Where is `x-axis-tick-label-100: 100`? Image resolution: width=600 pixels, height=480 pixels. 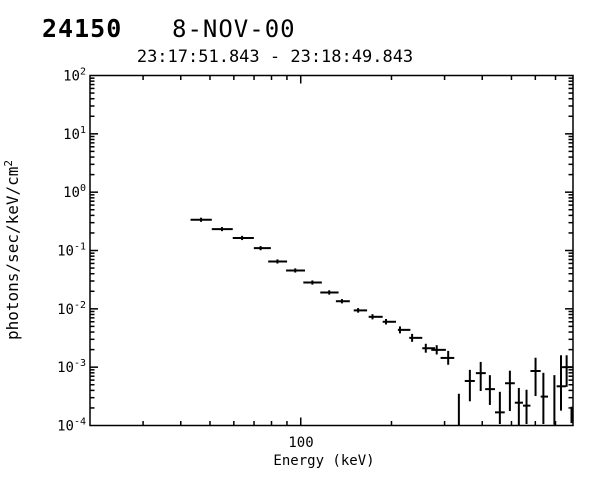 x-axis-tick-label-100: 100 is located at coordinates (300, 443).